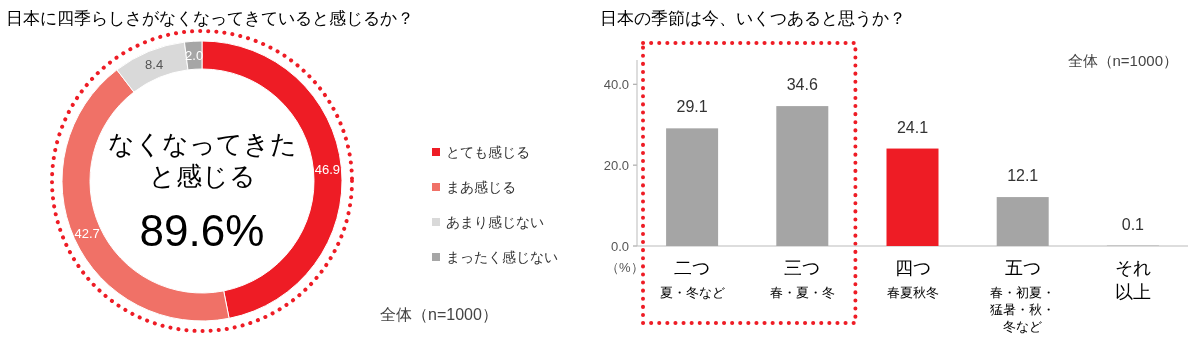 Image resolution: width=1200 pixels, height=347 pixels. Describe the element at coordinates (439, 314) in the screenshot. I see `text: 全体（n=1000）` at that location.